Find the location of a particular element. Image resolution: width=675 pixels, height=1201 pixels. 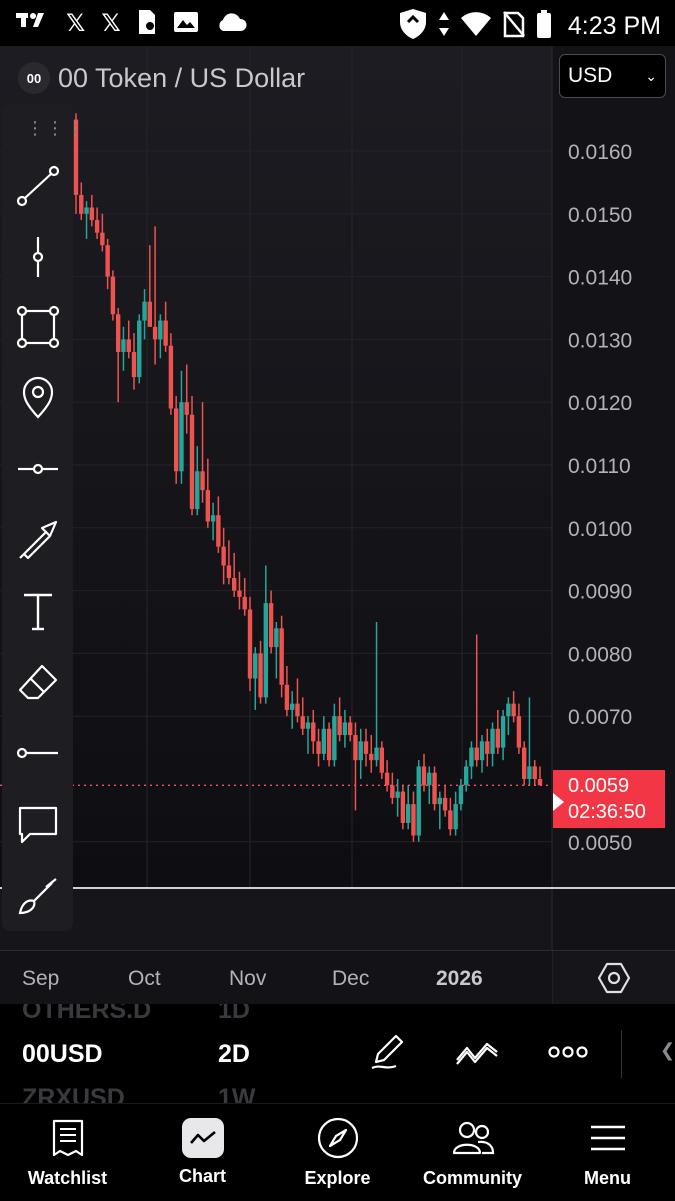

y-tick-label: 0.0100 is located at coordinates (600, 529).